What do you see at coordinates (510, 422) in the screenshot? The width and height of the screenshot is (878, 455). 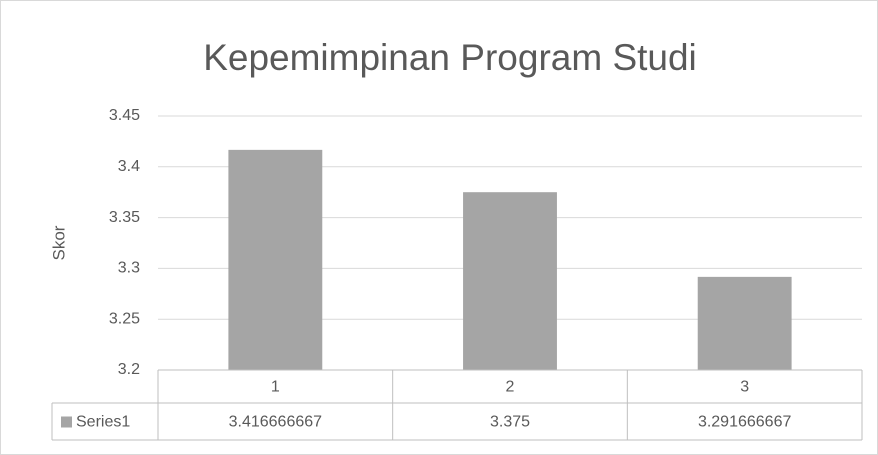 I see `table-value: 3.375` at bounding box center [510, 422].